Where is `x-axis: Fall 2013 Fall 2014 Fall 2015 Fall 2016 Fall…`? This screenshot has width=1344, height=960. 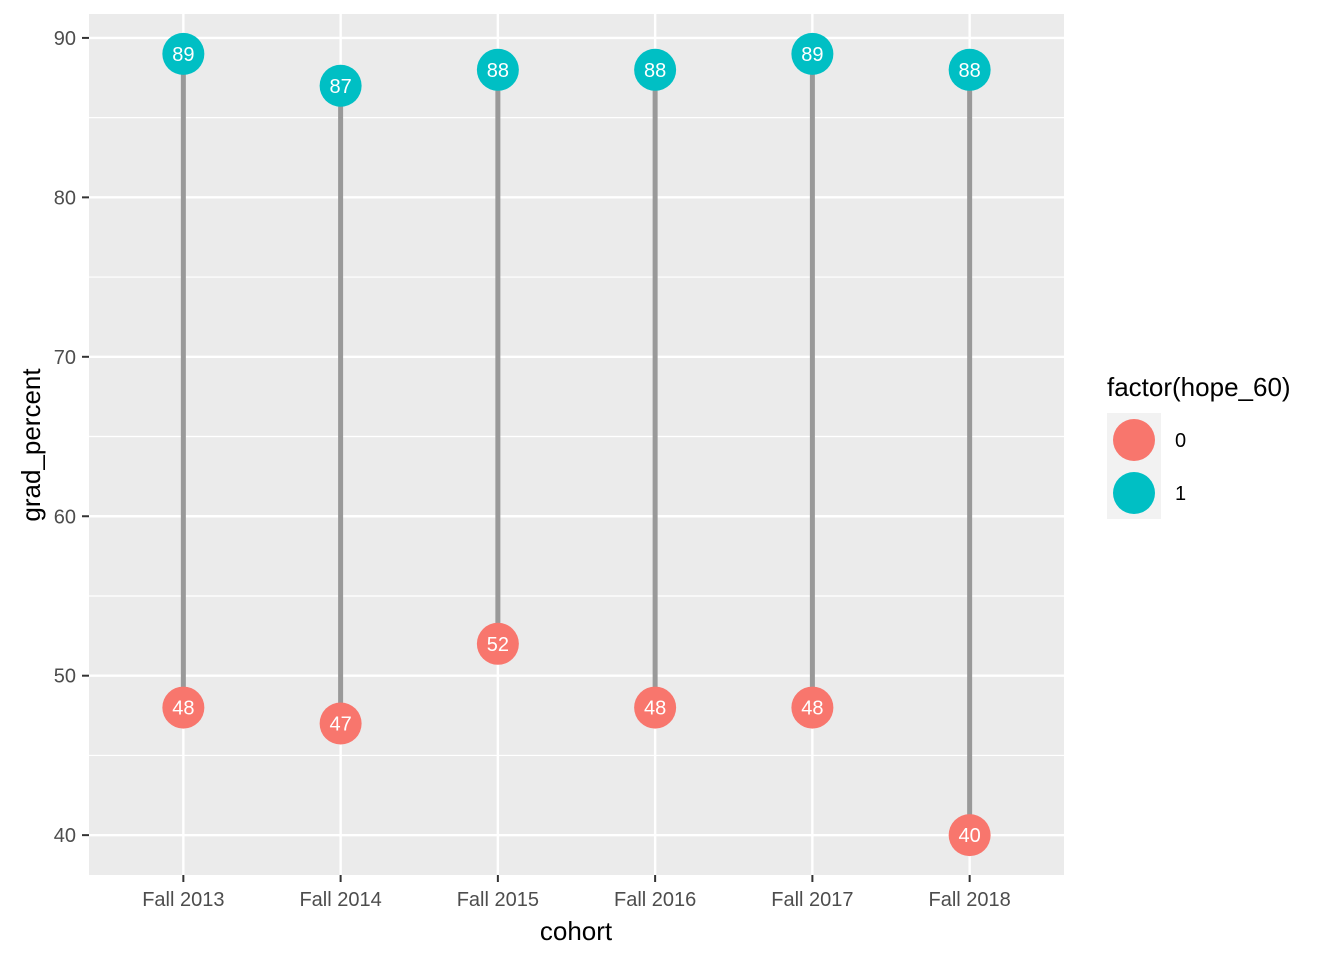
x-axis: Fall 2013 Fall 2014 Fall 2015 Fall 2016 Fall… is located at coordinates (576, 893).